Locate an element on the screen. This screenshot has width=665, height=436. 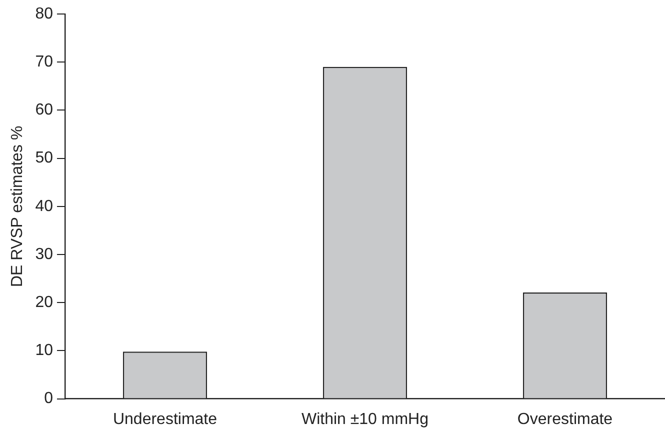
x-tick-label: Underestimate is located at coordinates (165, 419).